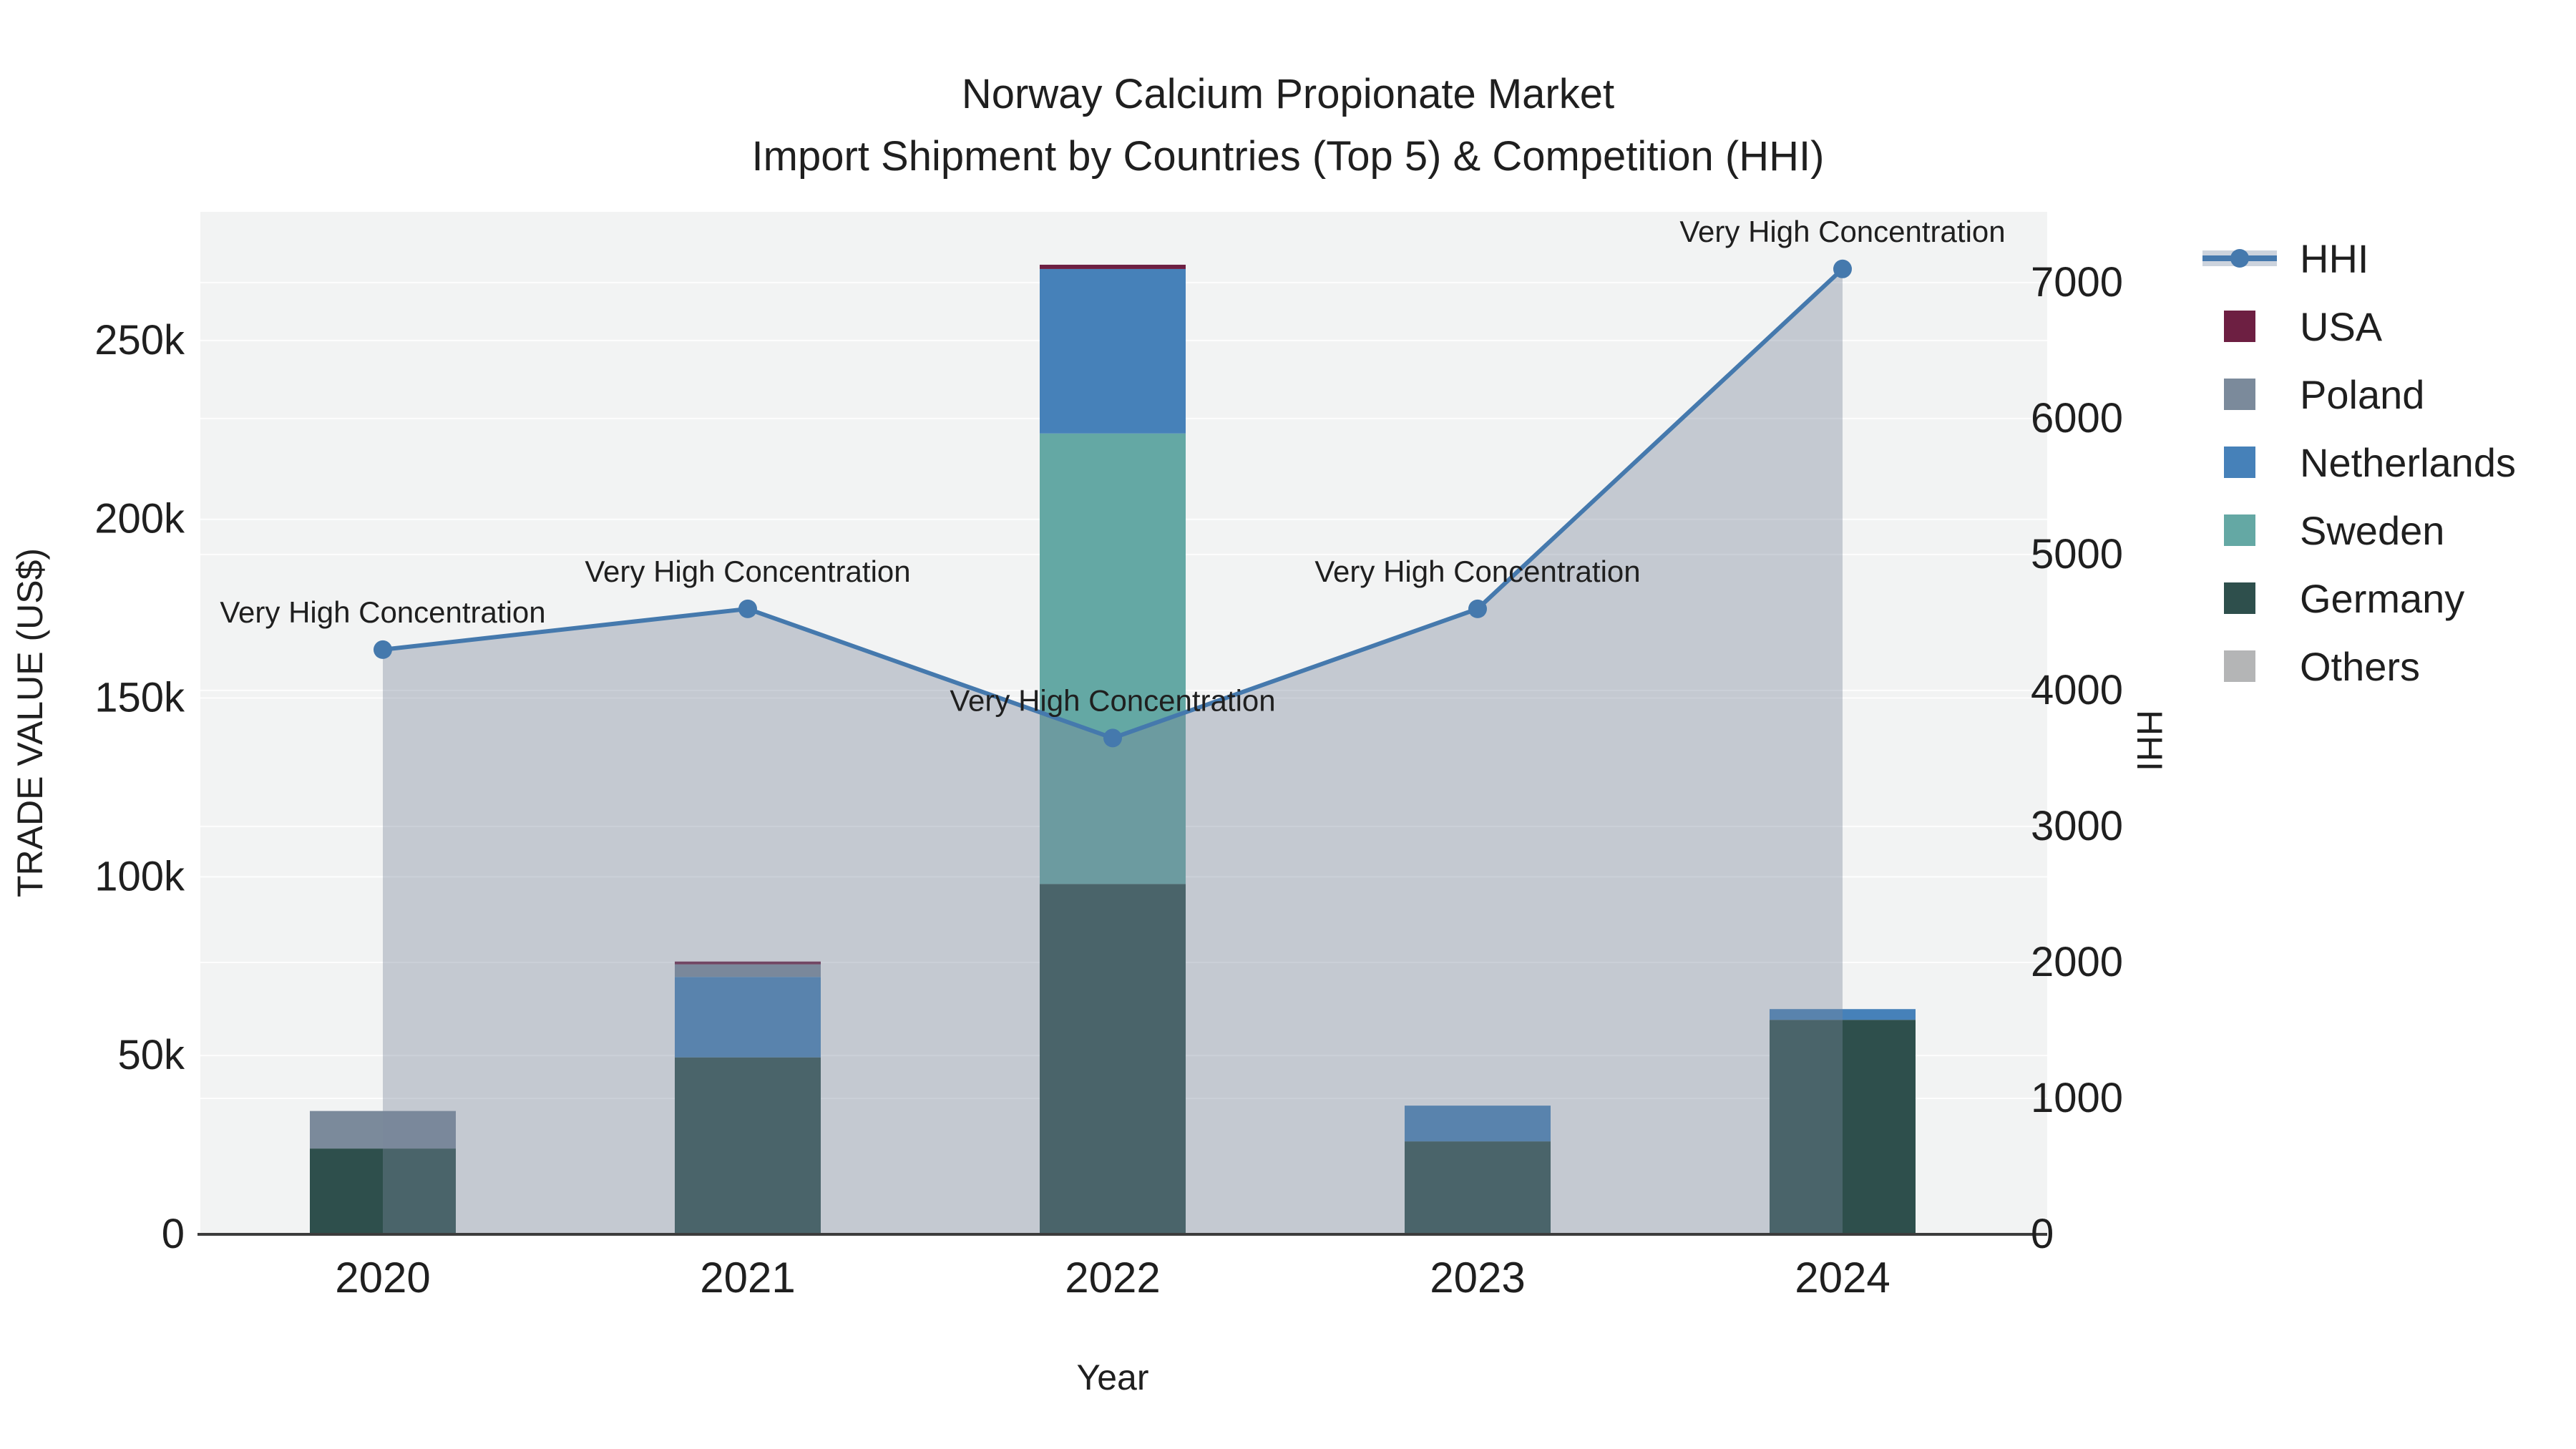  Describe the element at coordinates (1113, 1059) in the screenshot. I see `bar-segment-germany-2022` at that location.